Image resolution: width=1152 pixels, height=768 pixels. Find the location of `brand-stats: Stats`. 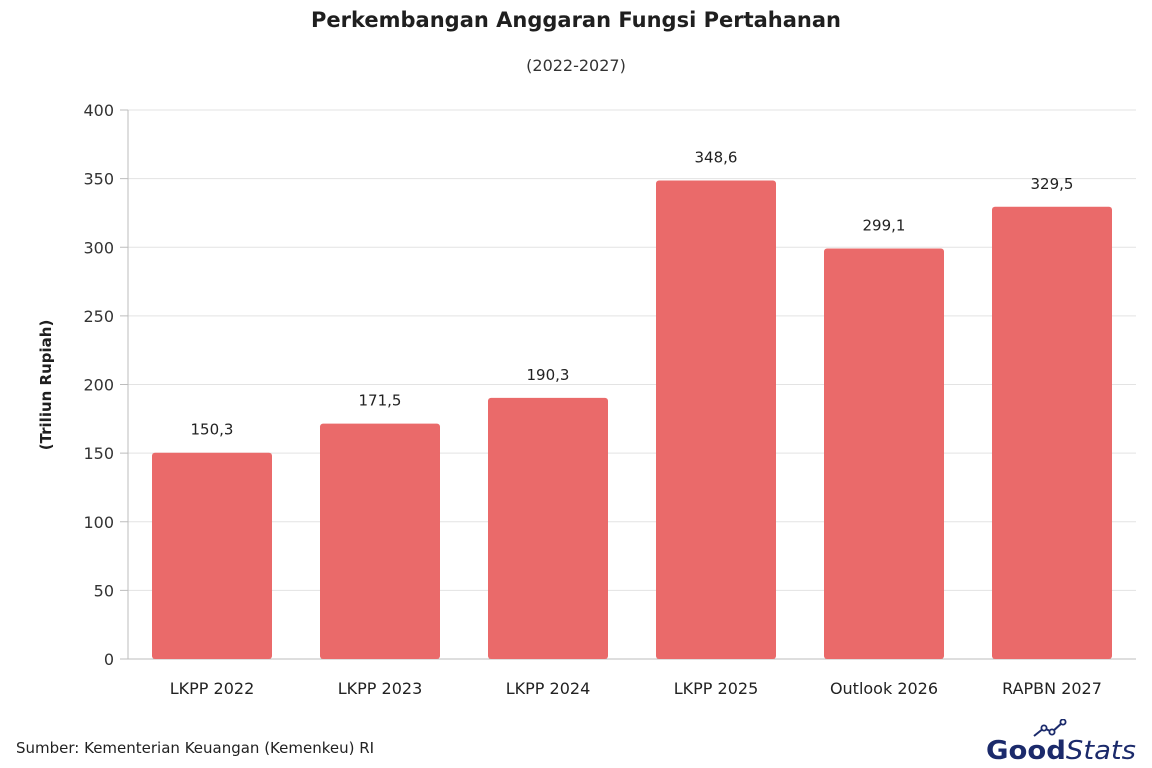

brand-stats: Stats is located at coordinates (1101, 749).